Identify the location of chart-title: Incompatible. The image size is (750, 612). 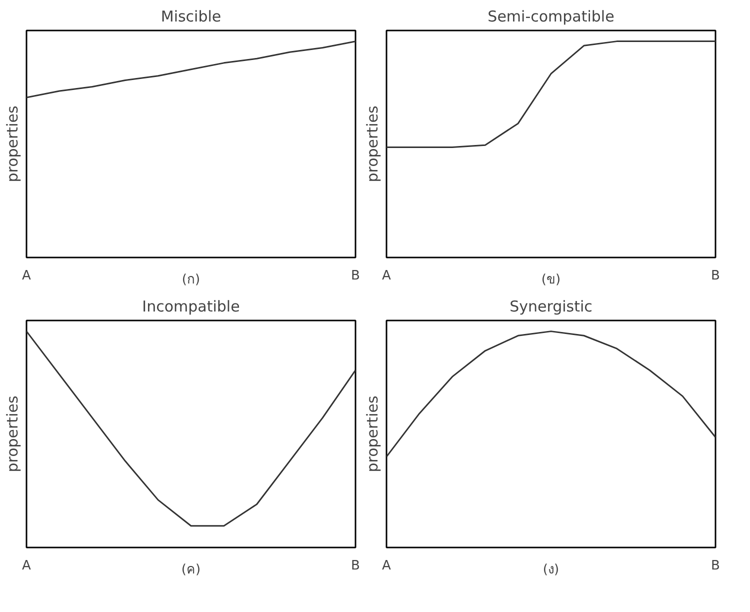
(191, 307).